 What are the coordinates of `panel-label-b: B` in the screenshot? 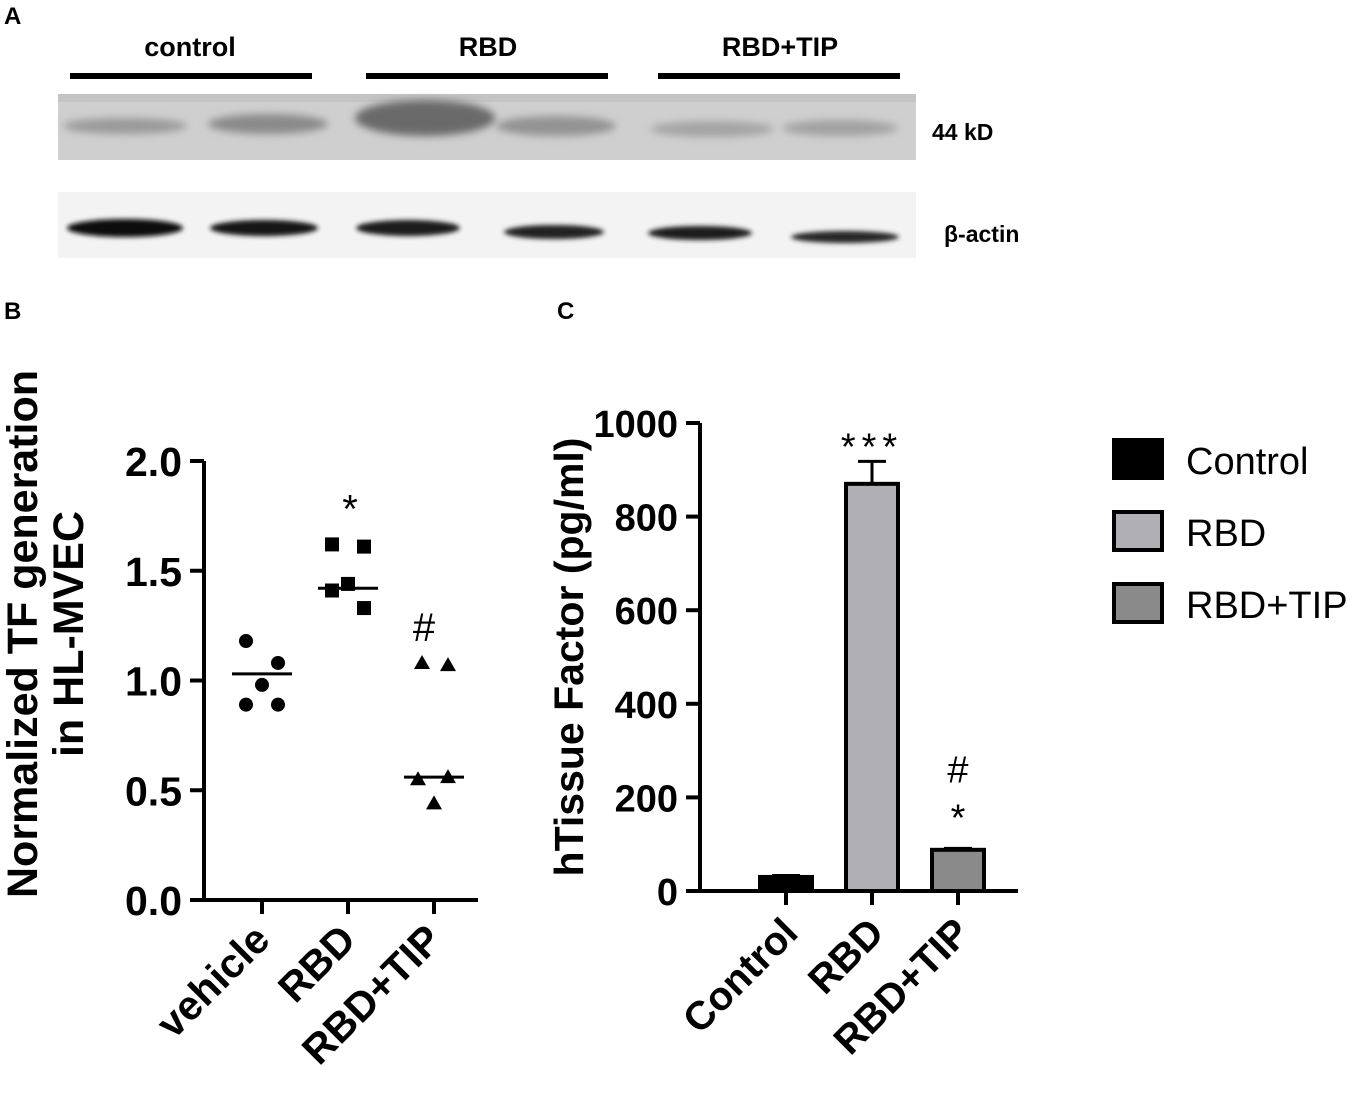 It's located at (12, 311).